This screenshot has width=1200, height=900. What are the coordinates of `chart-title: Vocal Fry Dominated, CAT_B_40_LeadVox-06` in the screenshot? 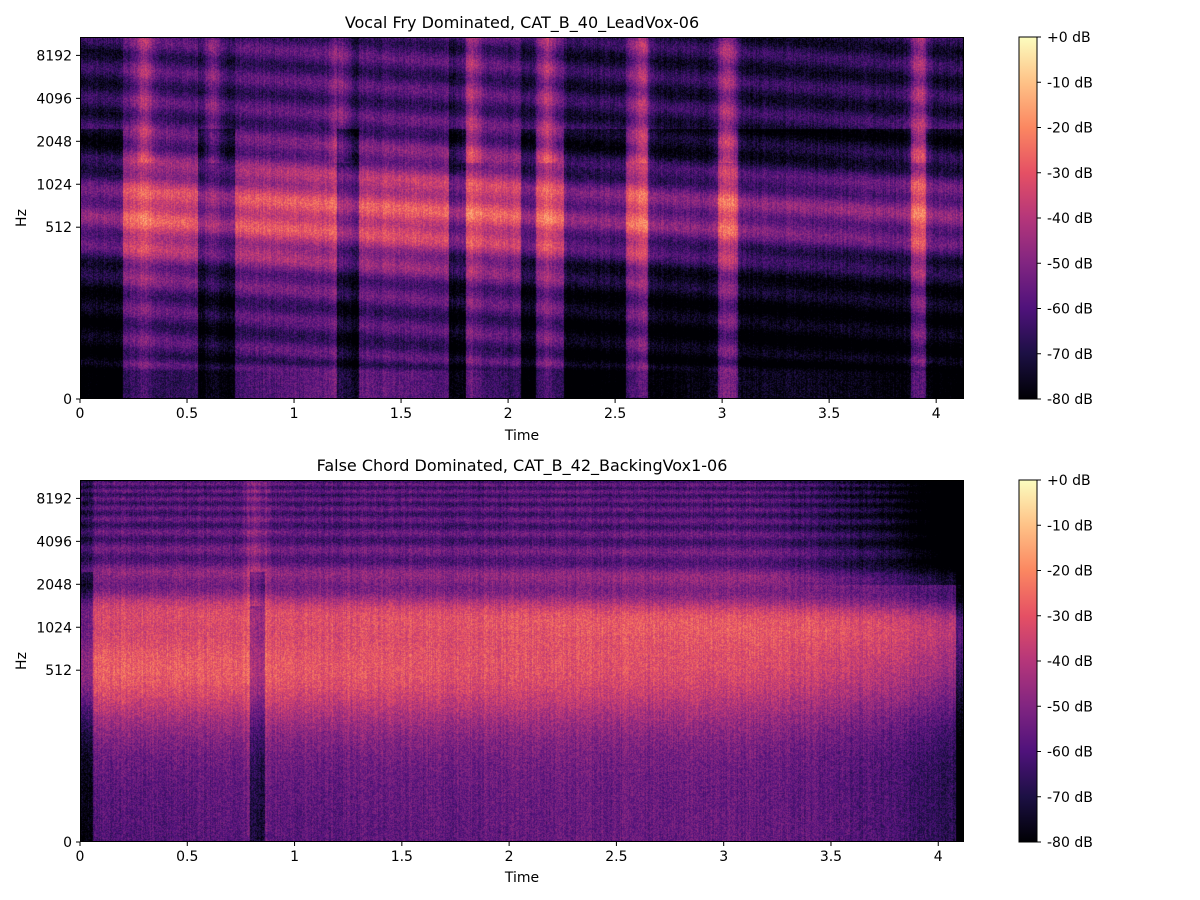 It's located at (522, 23).